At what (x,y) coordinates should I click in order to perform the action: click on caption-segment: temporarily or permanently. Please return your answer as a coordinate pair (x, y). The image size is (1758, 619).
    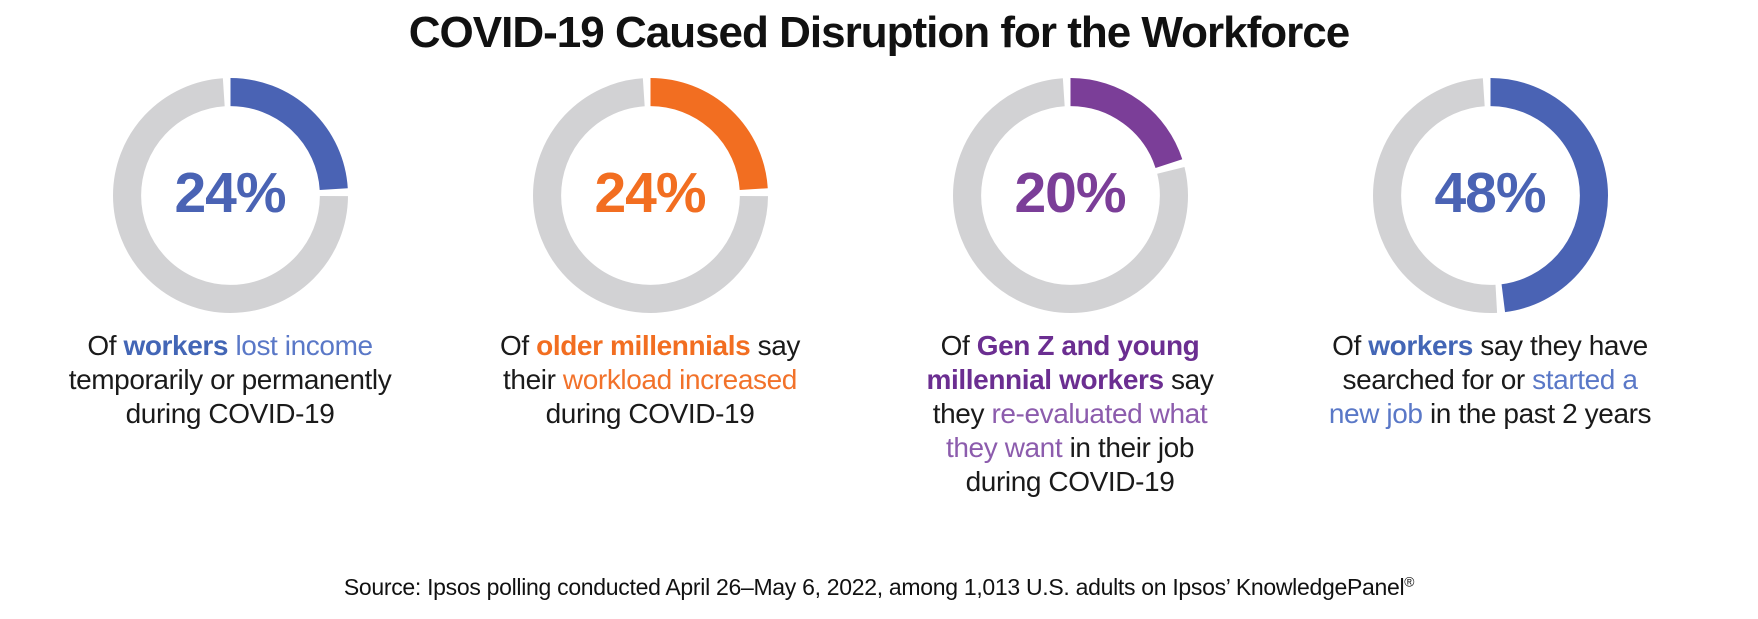
    Looking at the image, I should click on (230, 379).